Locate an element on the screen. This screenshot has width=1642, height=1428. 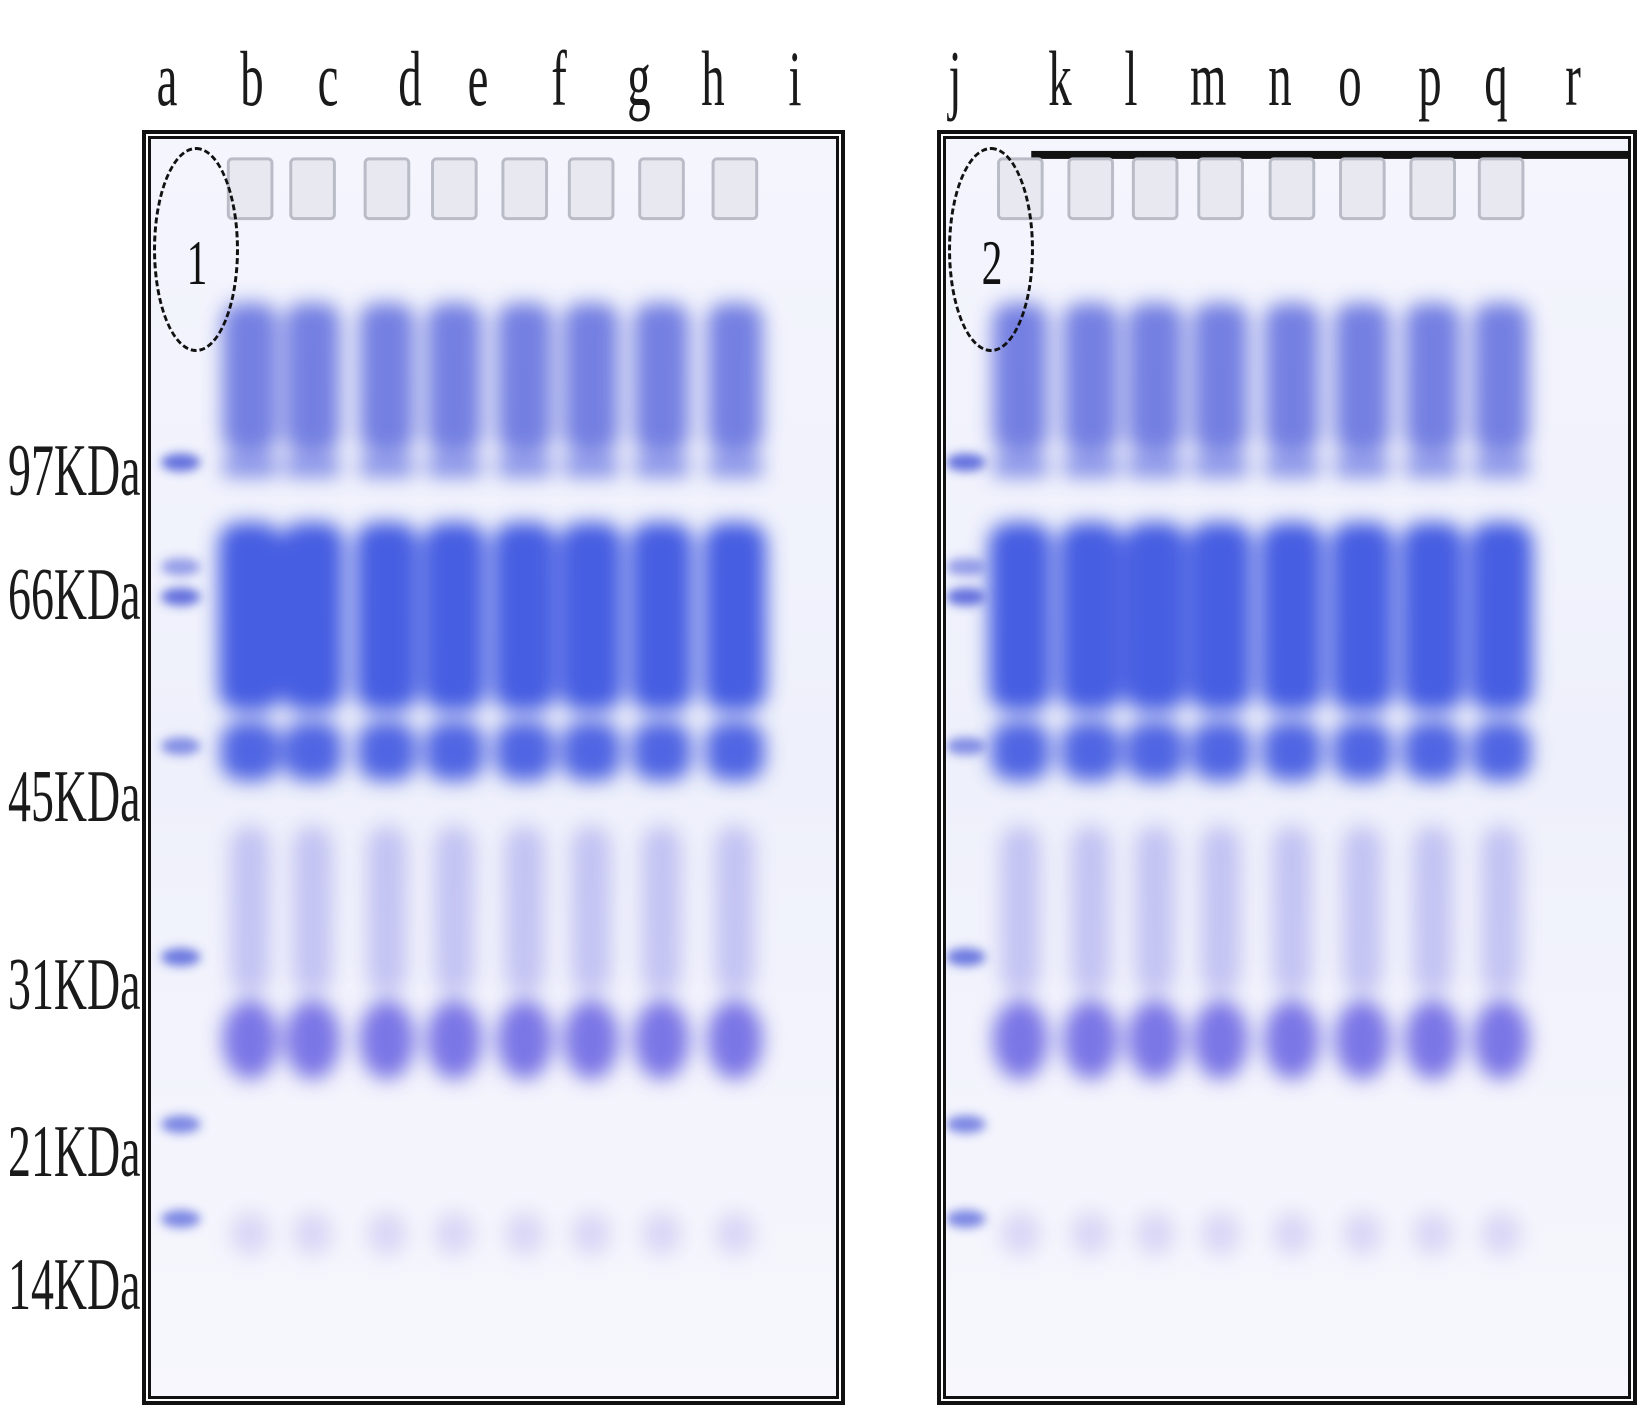
lane-label-b: b is located at coordinates (252, 78).